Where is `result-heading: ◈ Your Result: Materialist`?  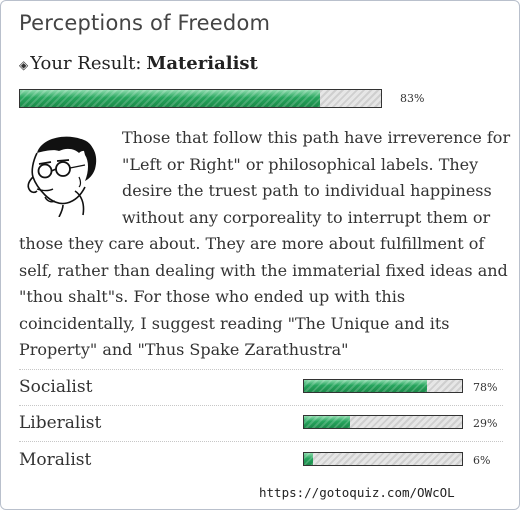
result-heading: ◈ Your Result: Materialist is located at coordinates (138, 63).